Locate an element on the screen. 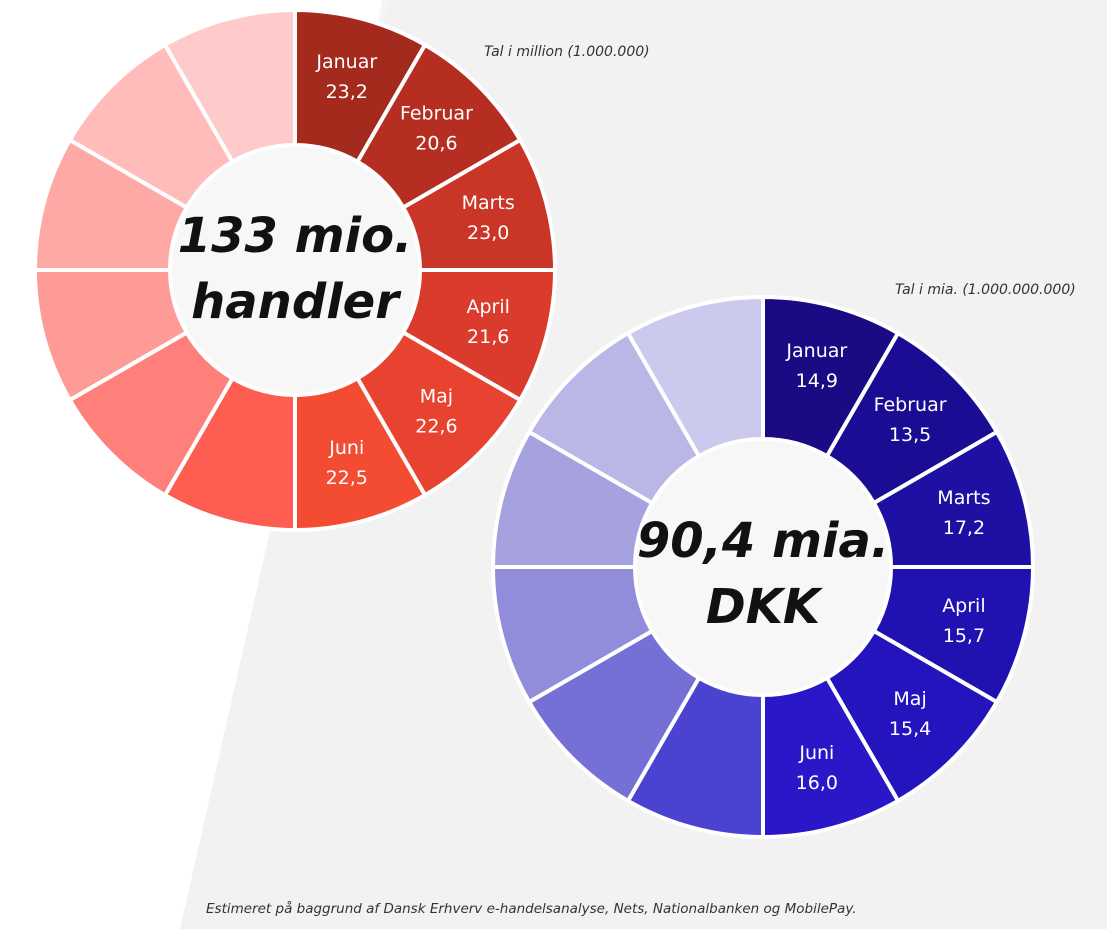  slice-value-label: 23,0 is located at coordinates (488, 233).